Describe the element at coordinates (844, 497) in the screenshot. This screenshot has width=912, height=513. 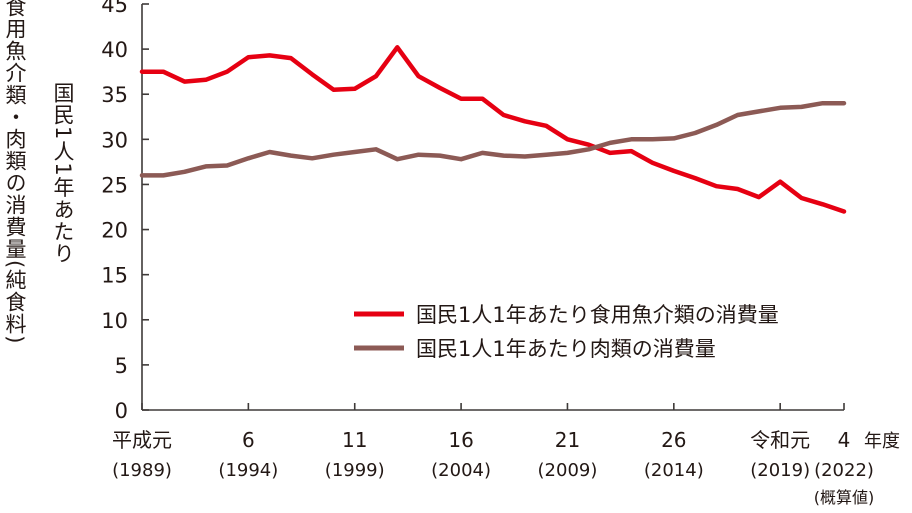
I see `x-tick-note: (概算値)` at that location.